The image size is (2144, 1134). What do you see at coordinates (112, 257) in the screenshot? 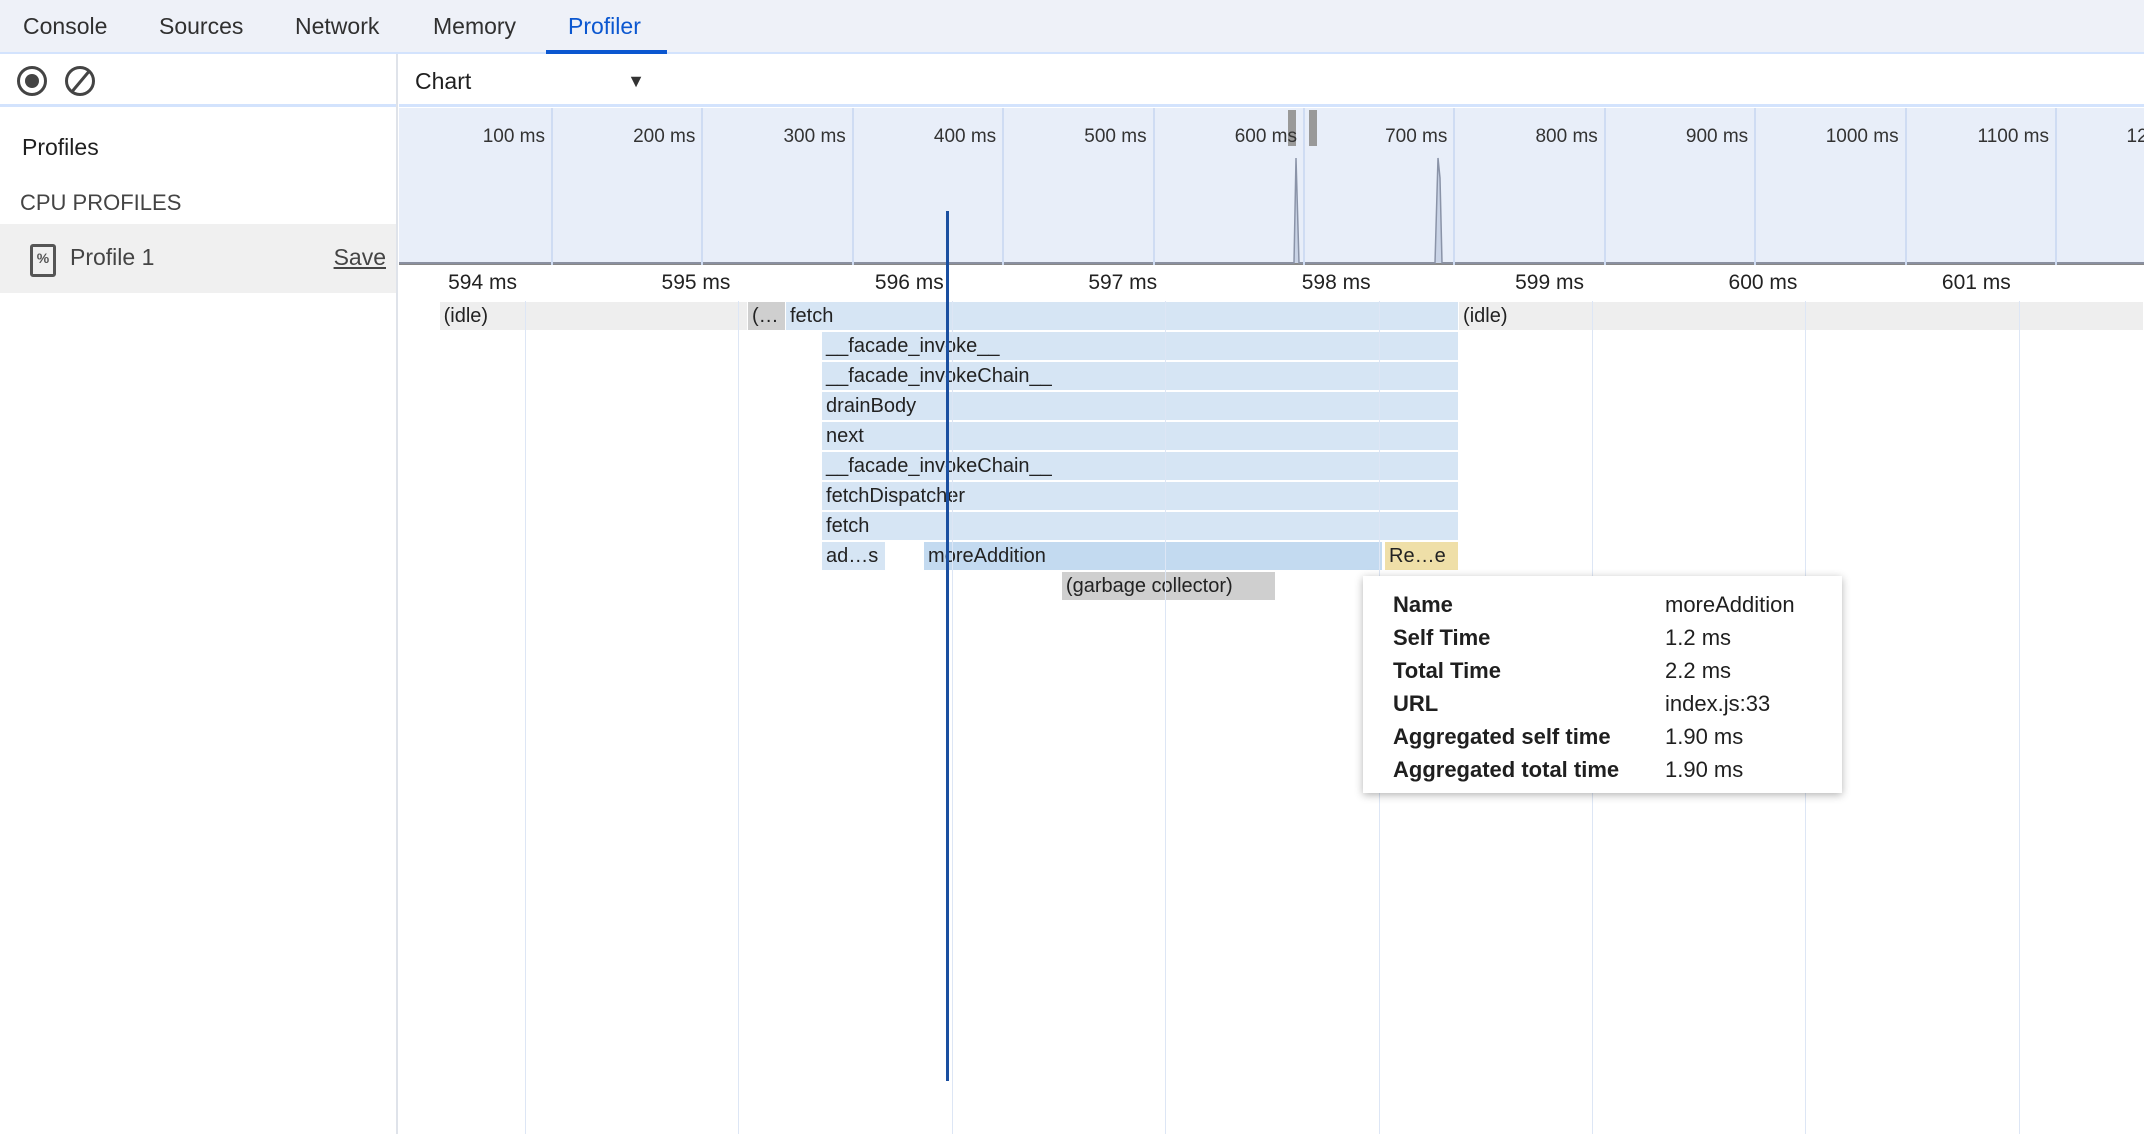
I see `profile-name: Profile 1` at bounding box center [112, 257].